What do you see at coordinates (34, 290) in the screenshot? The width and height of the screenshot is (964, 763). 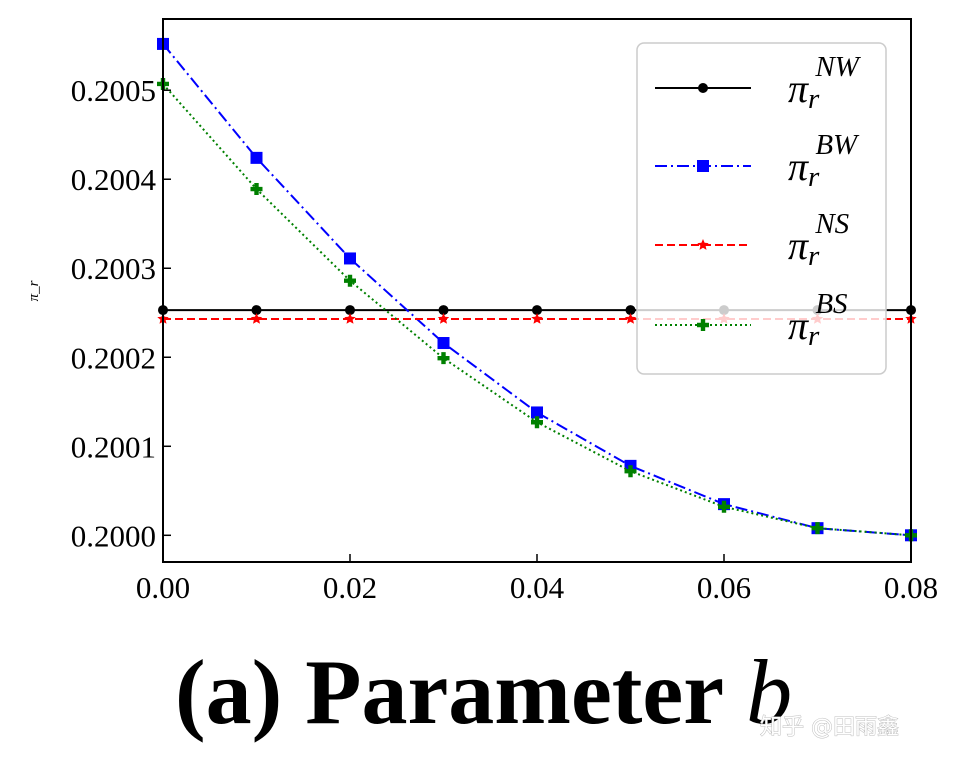 I see `y-axis-label: π_r` at bounding box center [34, 290].